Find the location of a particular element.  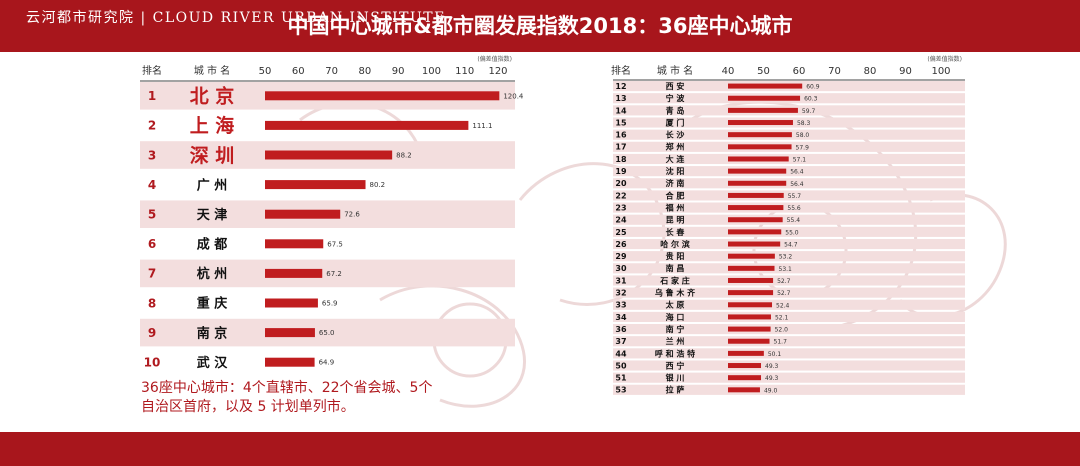

rank-label: 53 is located at coordinates (620, 390).